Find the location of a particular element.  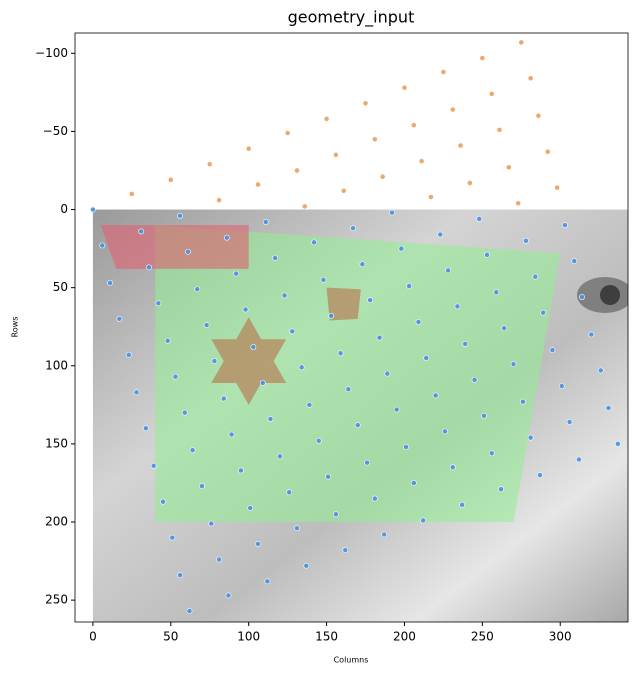

y-tick-label: −50 is located at coordinates (55, 131).